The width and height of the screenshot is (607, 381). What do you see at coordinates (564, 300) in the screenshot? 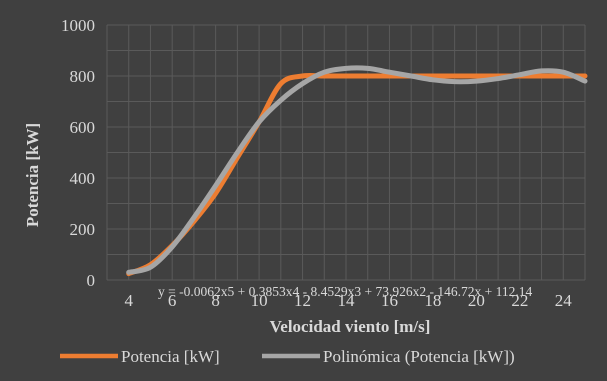
I see `x-tick-label: 24` at bounding box center [564, 300].